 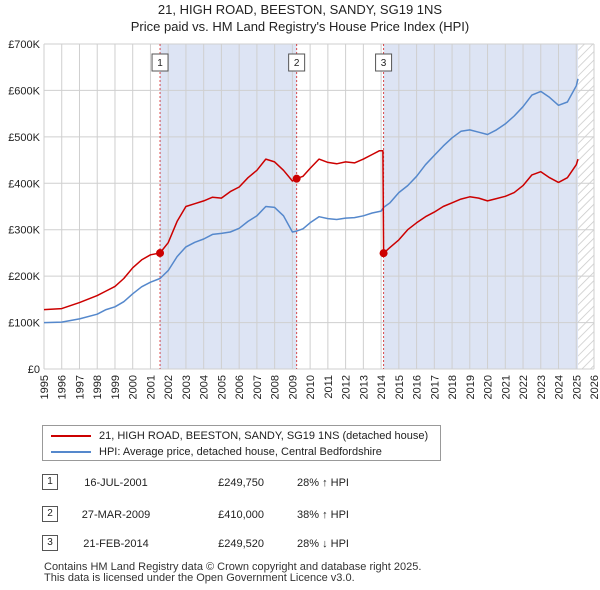 I want to click on x-tick-label: 2005, so click(x=222, y=387).